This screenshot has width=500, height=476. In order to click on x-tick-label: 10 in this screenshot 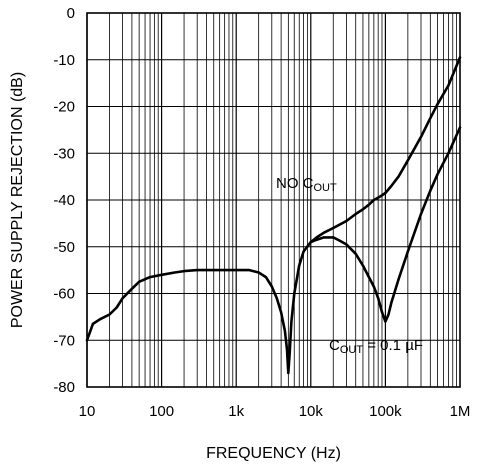, I will do `click(87, 411)`.